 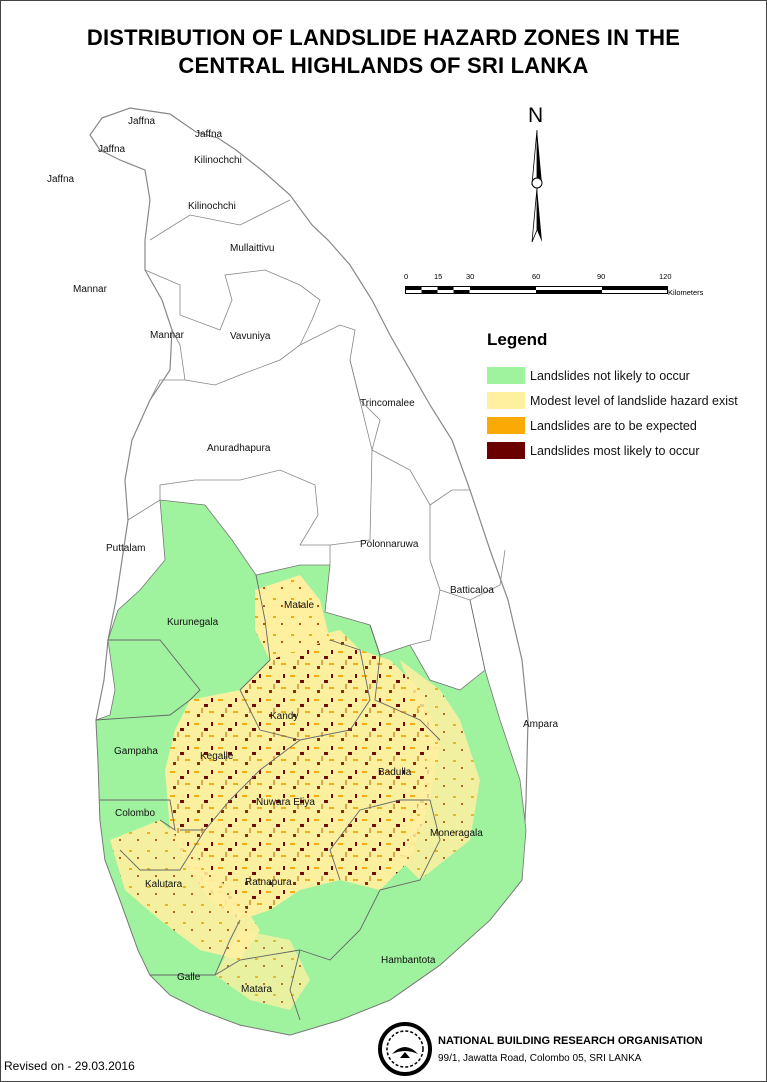 I want to click on legend-label: Modest level of landslide hazard exist, so click(x=634, y=400).